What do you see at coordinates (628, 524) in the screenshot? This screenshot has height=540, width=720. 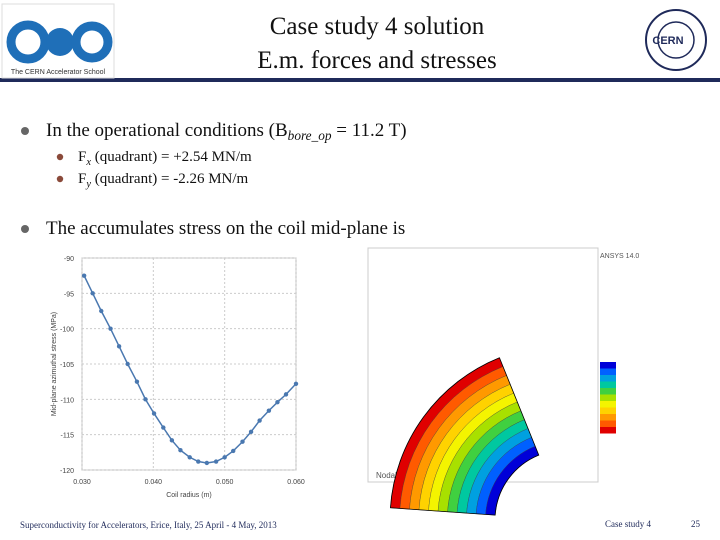 I see `footer-section: Case study 4` at bounding box center [628, 524].